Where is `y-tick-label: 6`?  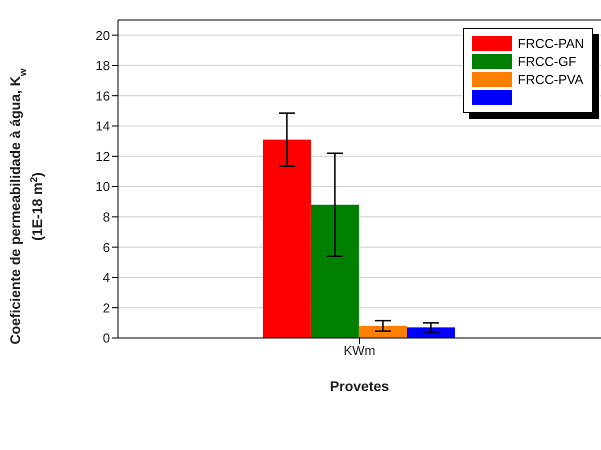 y-tick-label: 6 is located at coordinates (106, 247).